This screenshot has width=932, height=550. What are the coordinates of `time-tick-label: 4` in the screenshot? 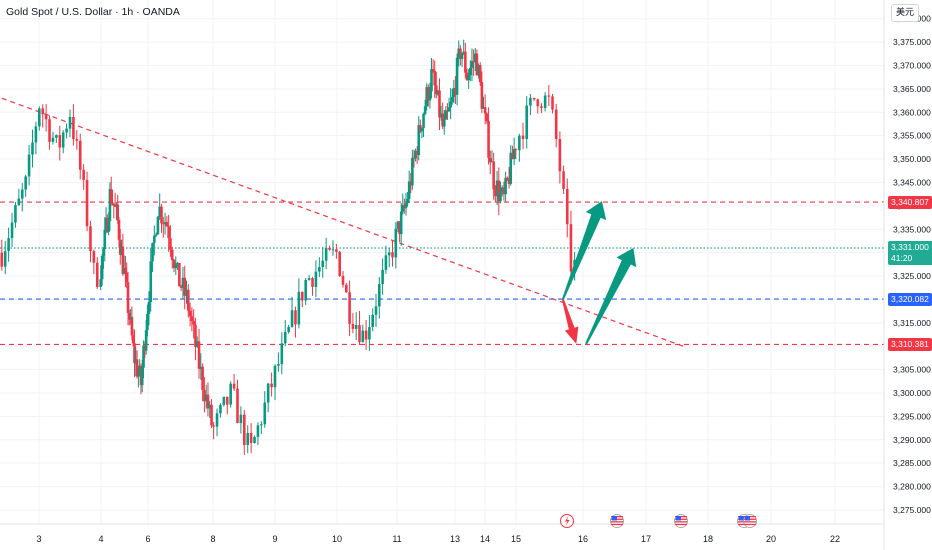 It's located at (100, 539).